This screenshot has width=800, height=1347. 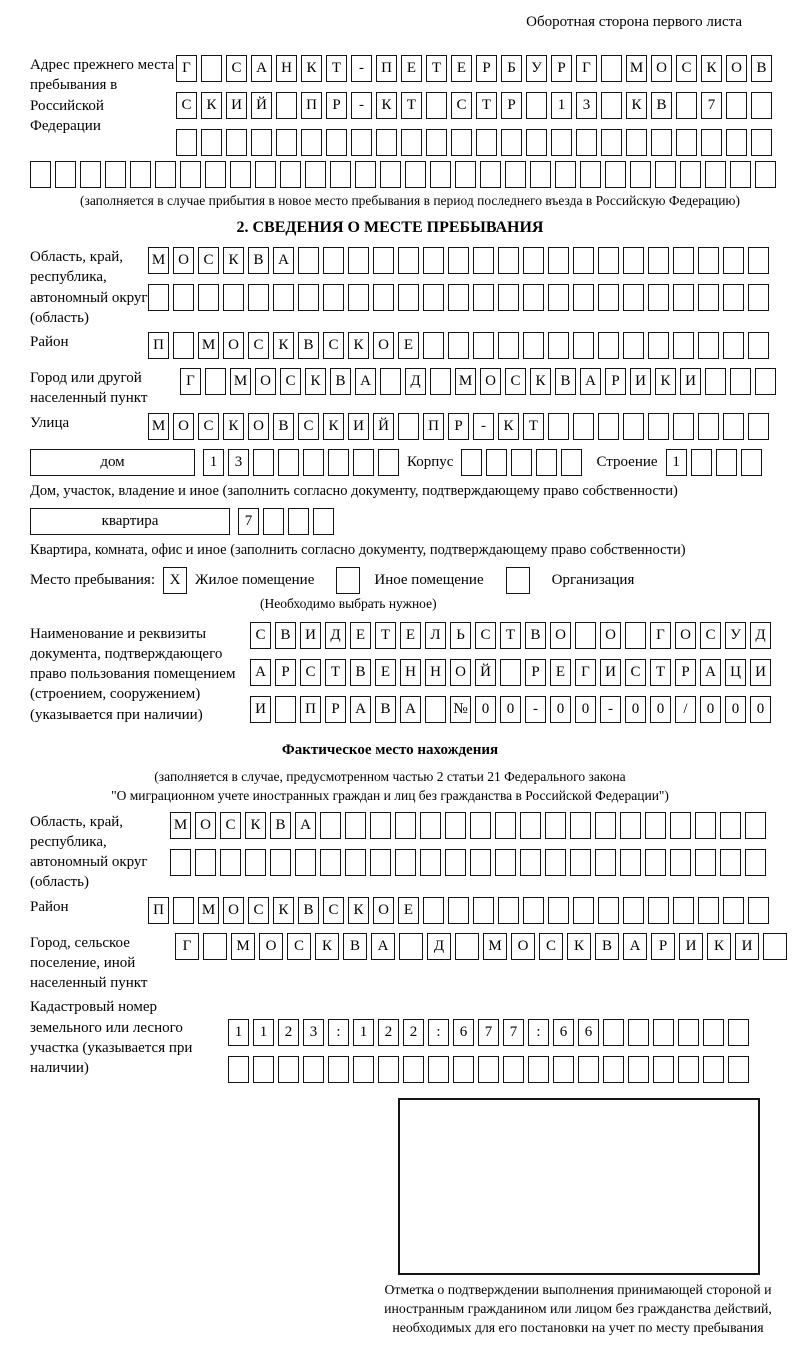 I want to click on stroenie-label: Строение, so click(x=627, y=461).